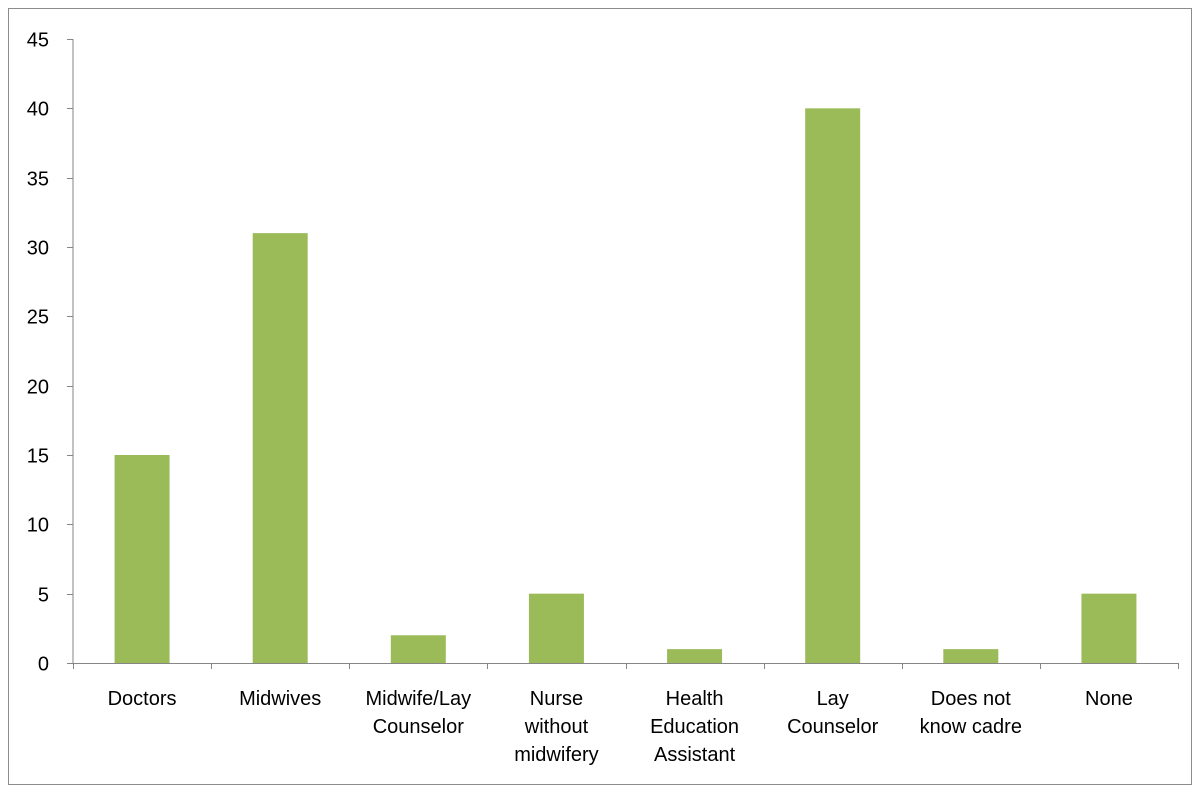 Image resolution: width=1194 pixels, height=787 pixels. I want to click on y-tick-label: 30, so click(38, 249).